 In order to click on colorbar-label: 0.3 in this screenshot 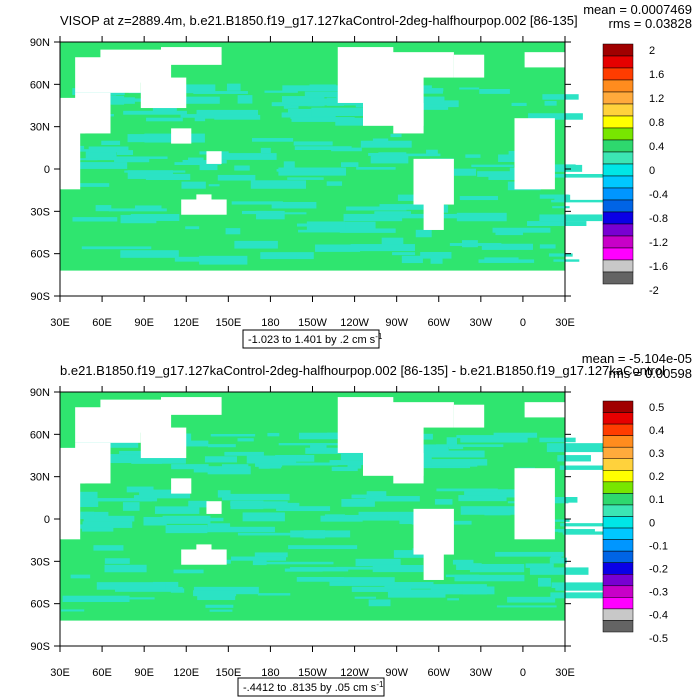, I will do `click(656, 454)`.